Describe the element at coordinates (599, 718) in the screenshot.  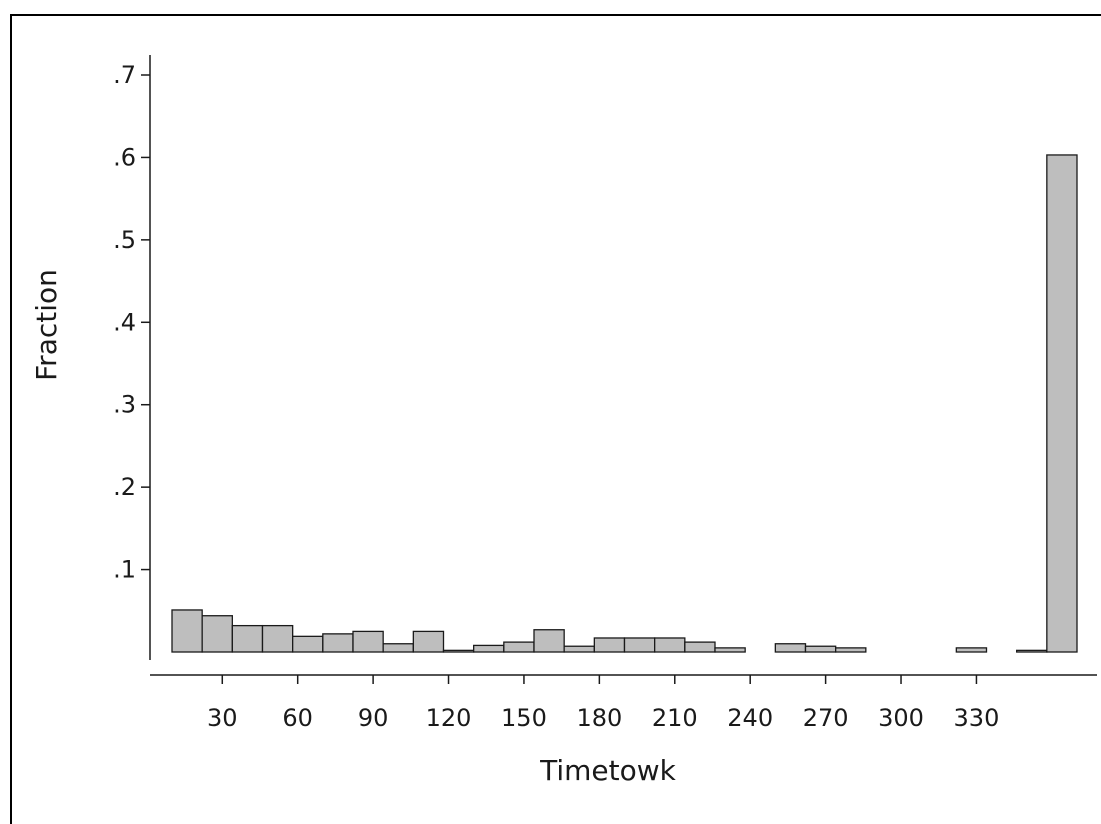
I see `x-tick-label: 180` at that location.